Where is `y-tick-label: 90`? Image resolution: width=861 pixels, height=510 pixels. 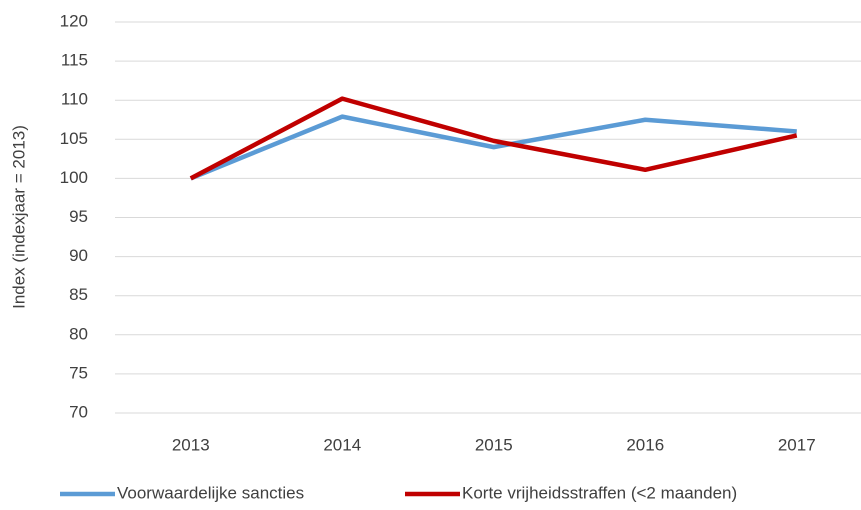 y-tick-label: 90 is located at coordinates (78, 255).